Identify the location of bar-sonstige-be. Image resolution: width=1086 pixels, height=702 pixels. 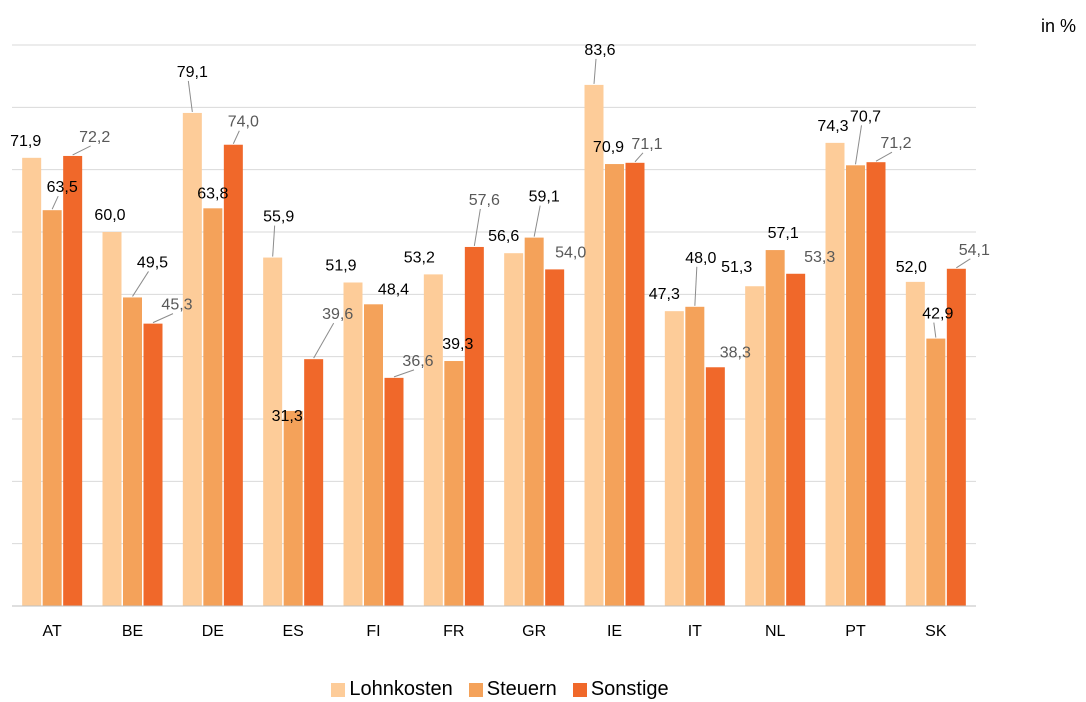
(153, 464).